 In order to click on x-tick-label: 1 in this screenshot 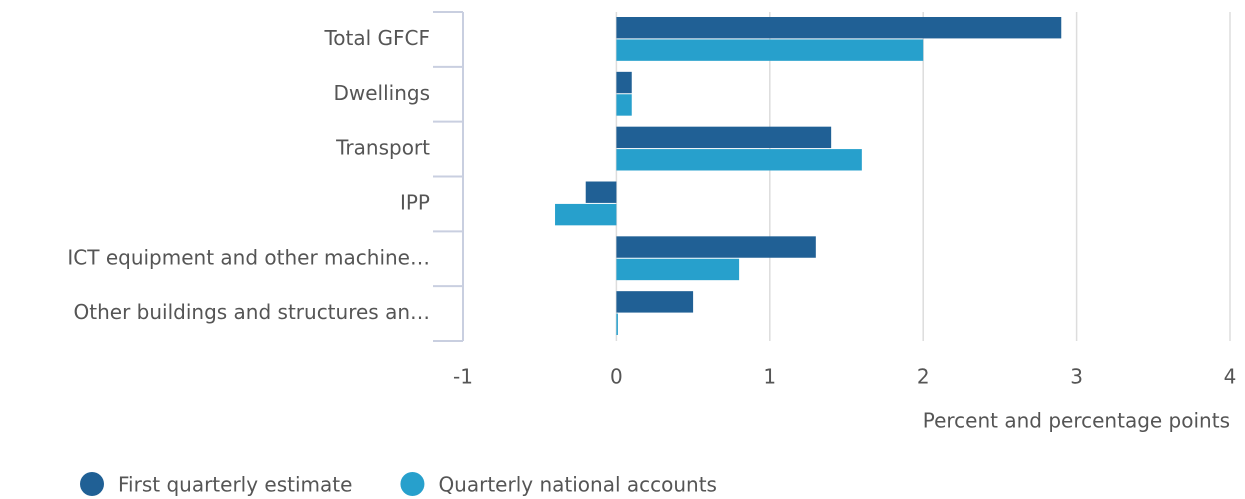, I will do `click(769, 377)`.